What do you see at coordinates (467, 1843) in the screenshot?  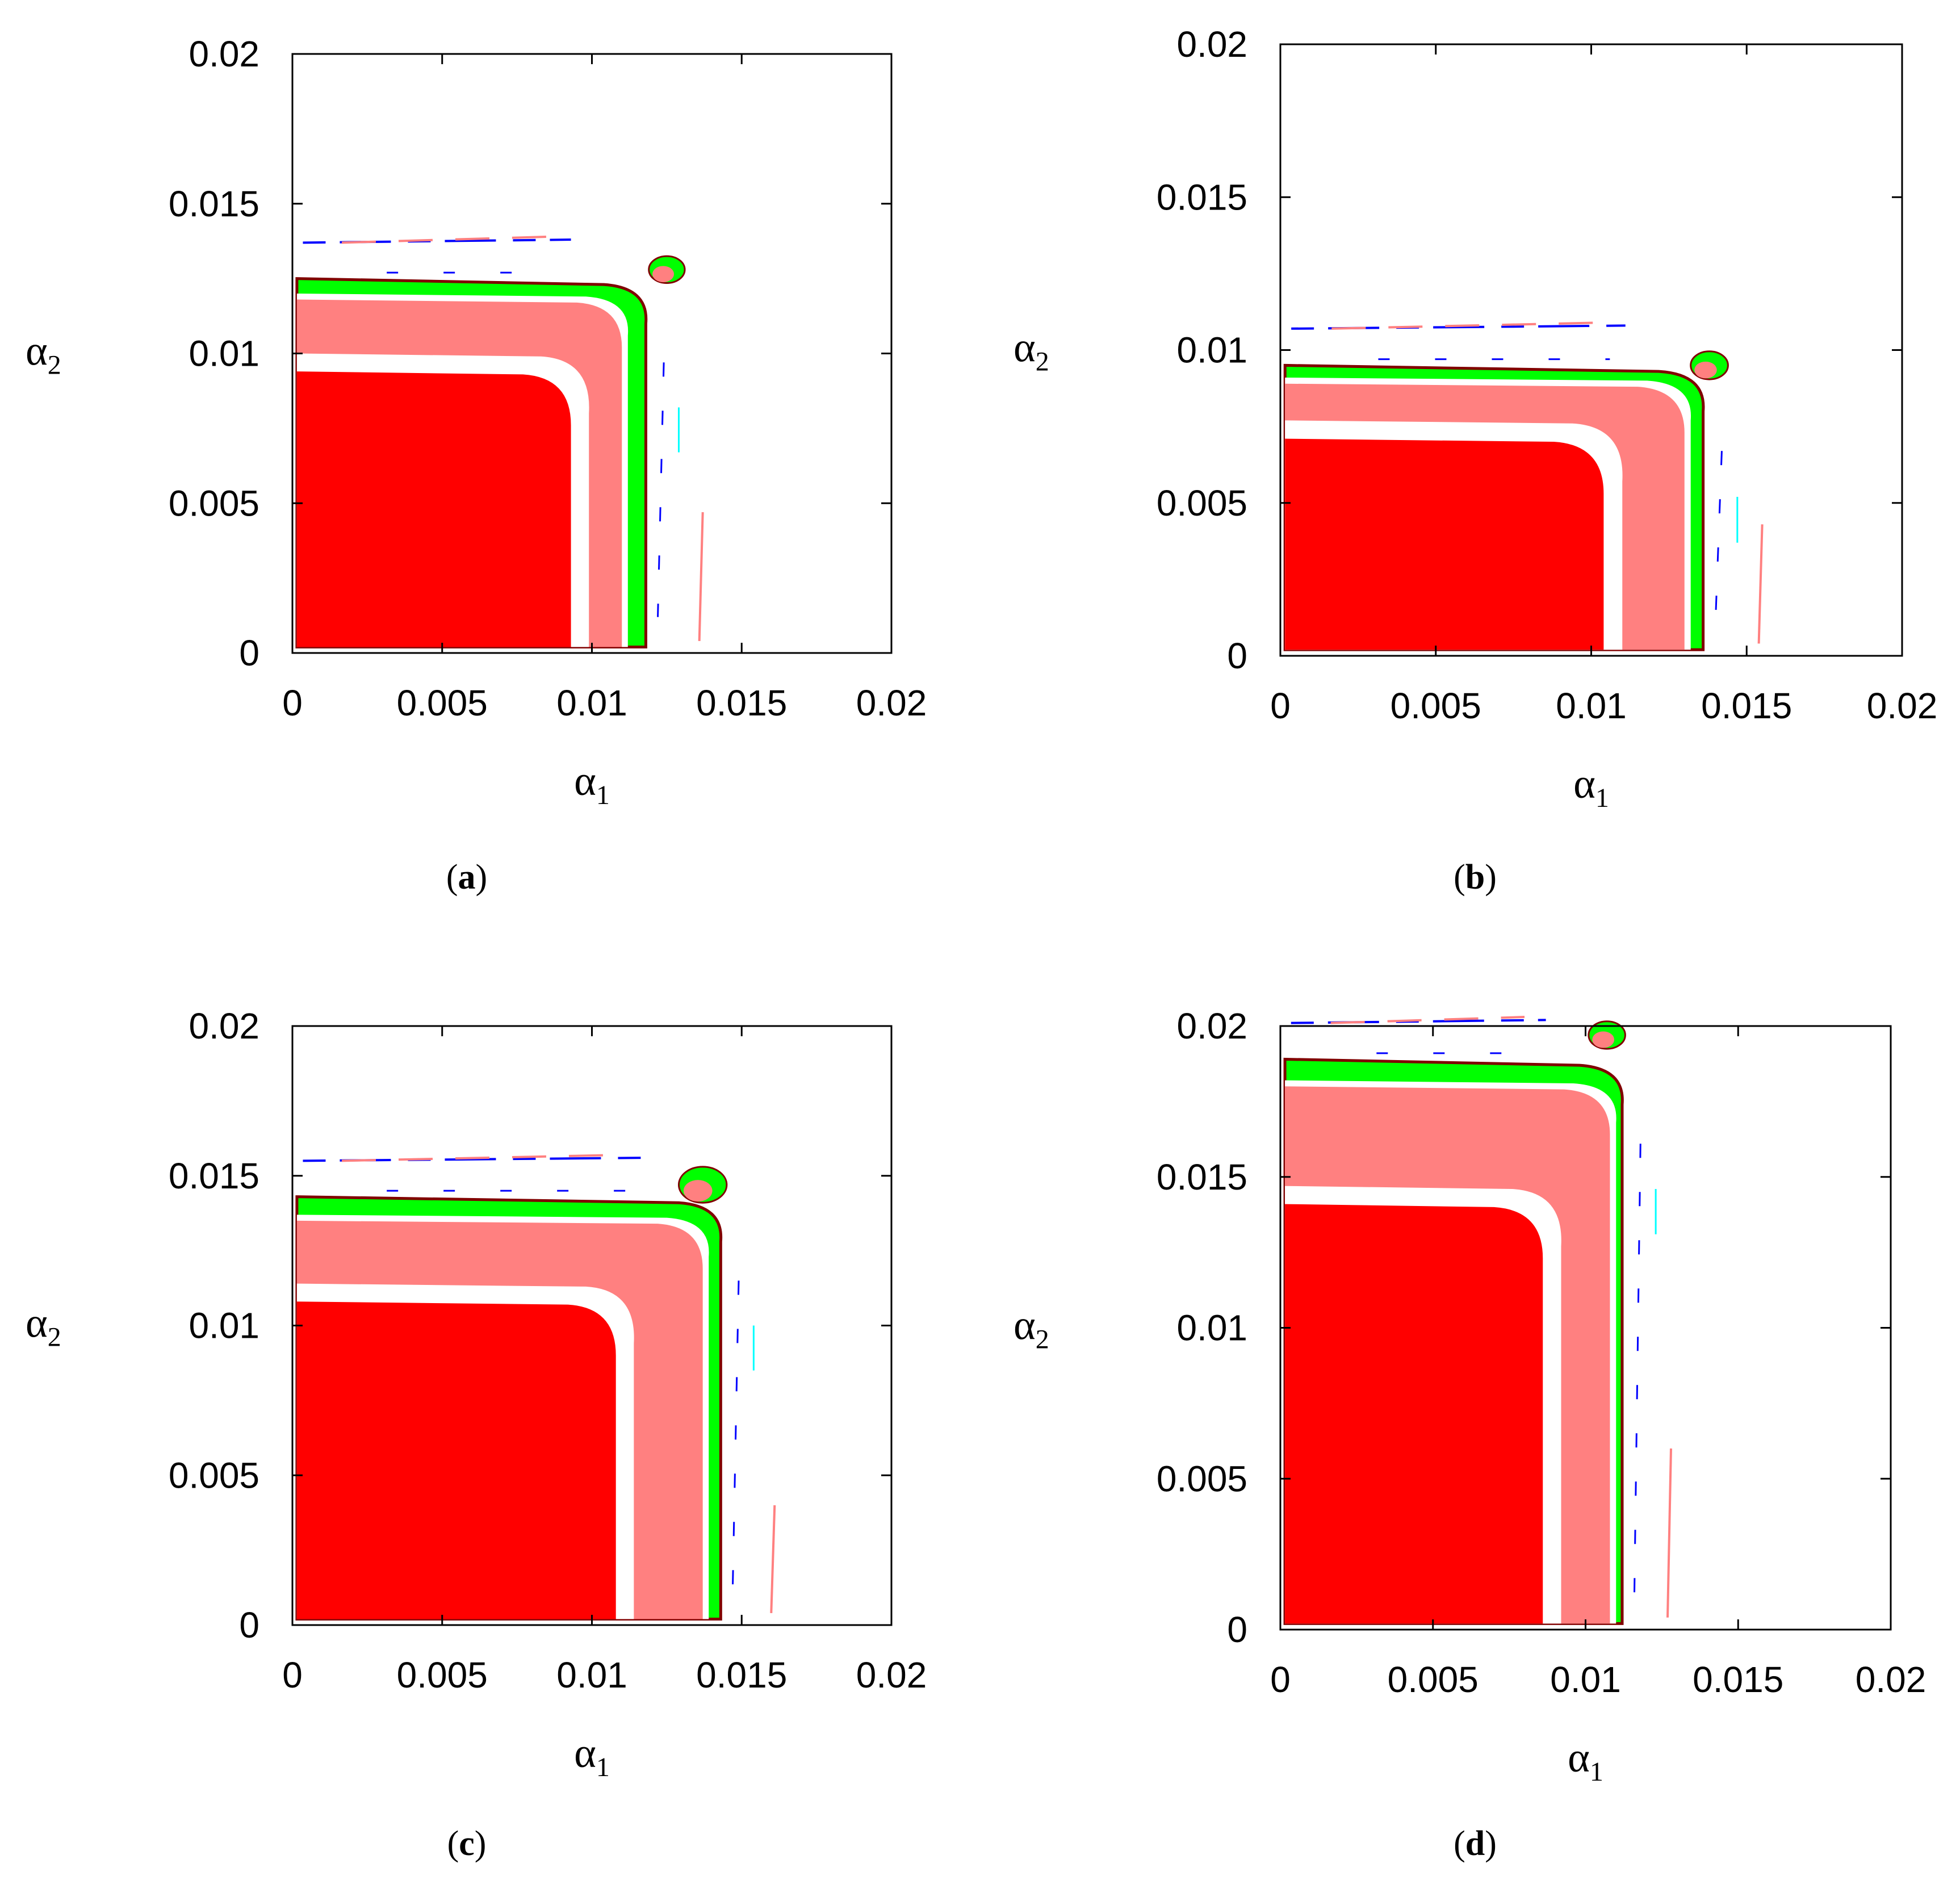 I see `panel-caption: (c)` at bounding box center [467, 1843].